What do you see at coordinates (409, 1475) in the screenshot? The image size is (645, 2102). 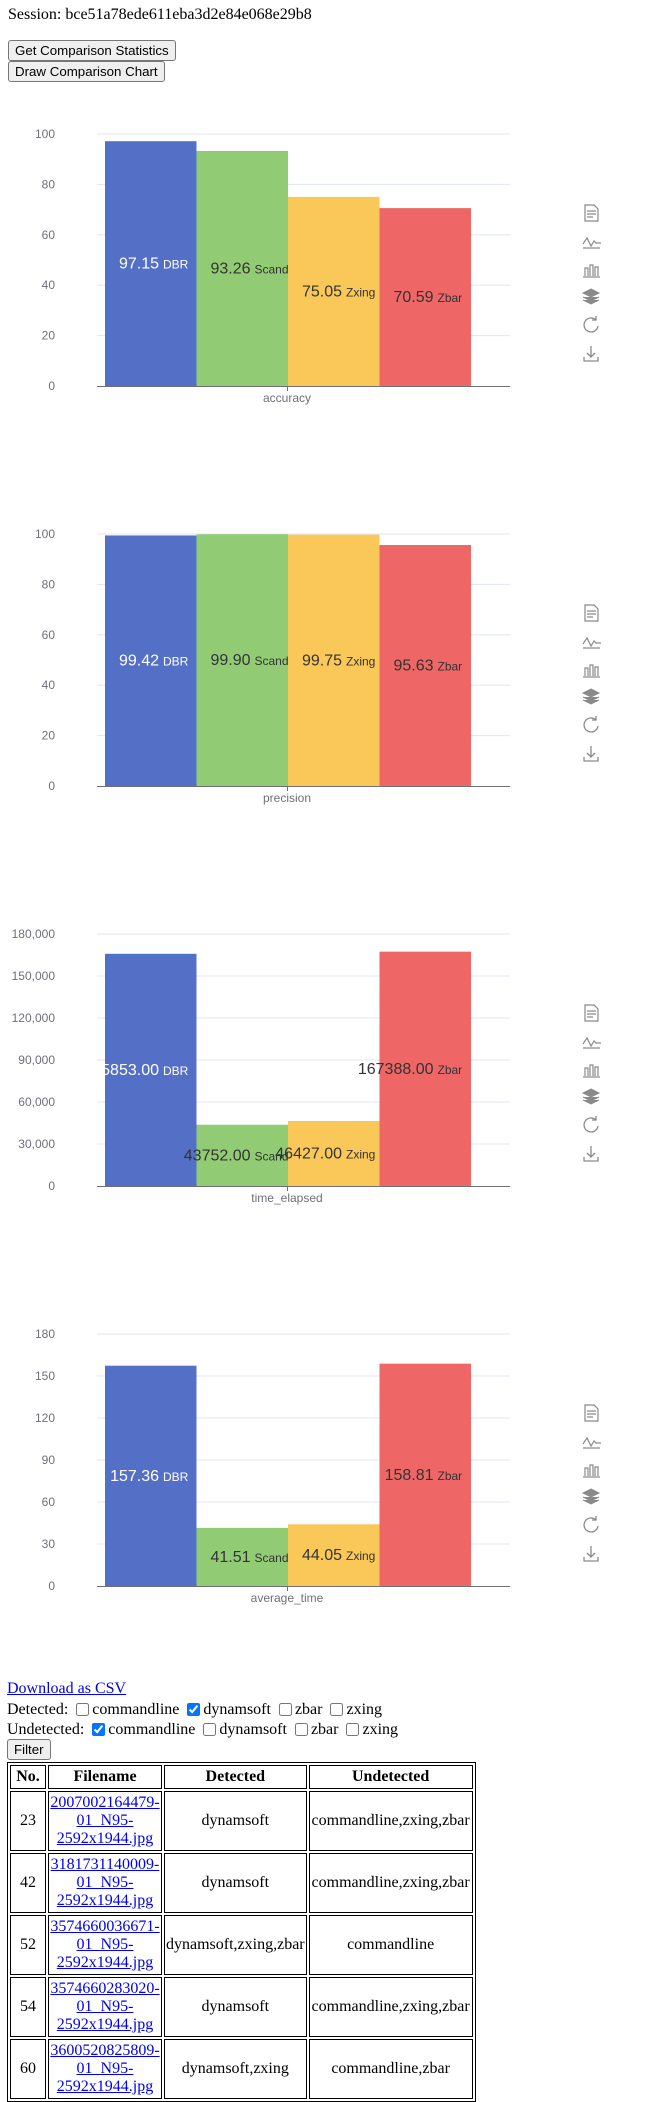 I see `bar-value-label: 158.81` at bounding box center [409, 1475].